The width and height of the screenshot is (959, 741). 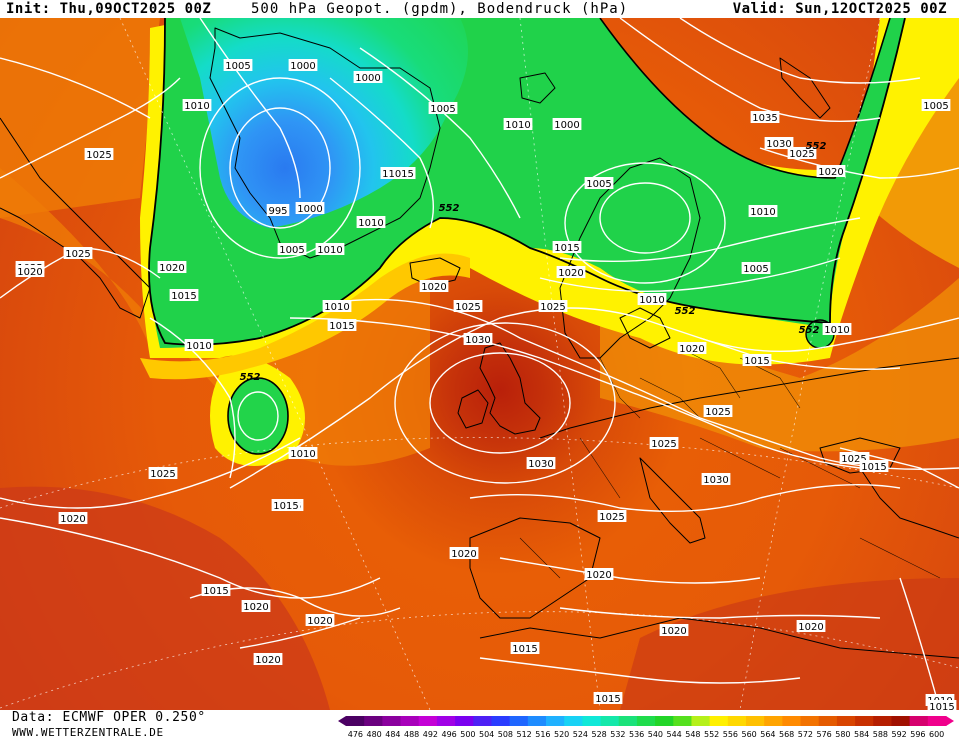 What do you see at coordinates (861, 734) in the screenshot?
I see `colorbar-tick-label: 584` at bounding box center [861, 734].